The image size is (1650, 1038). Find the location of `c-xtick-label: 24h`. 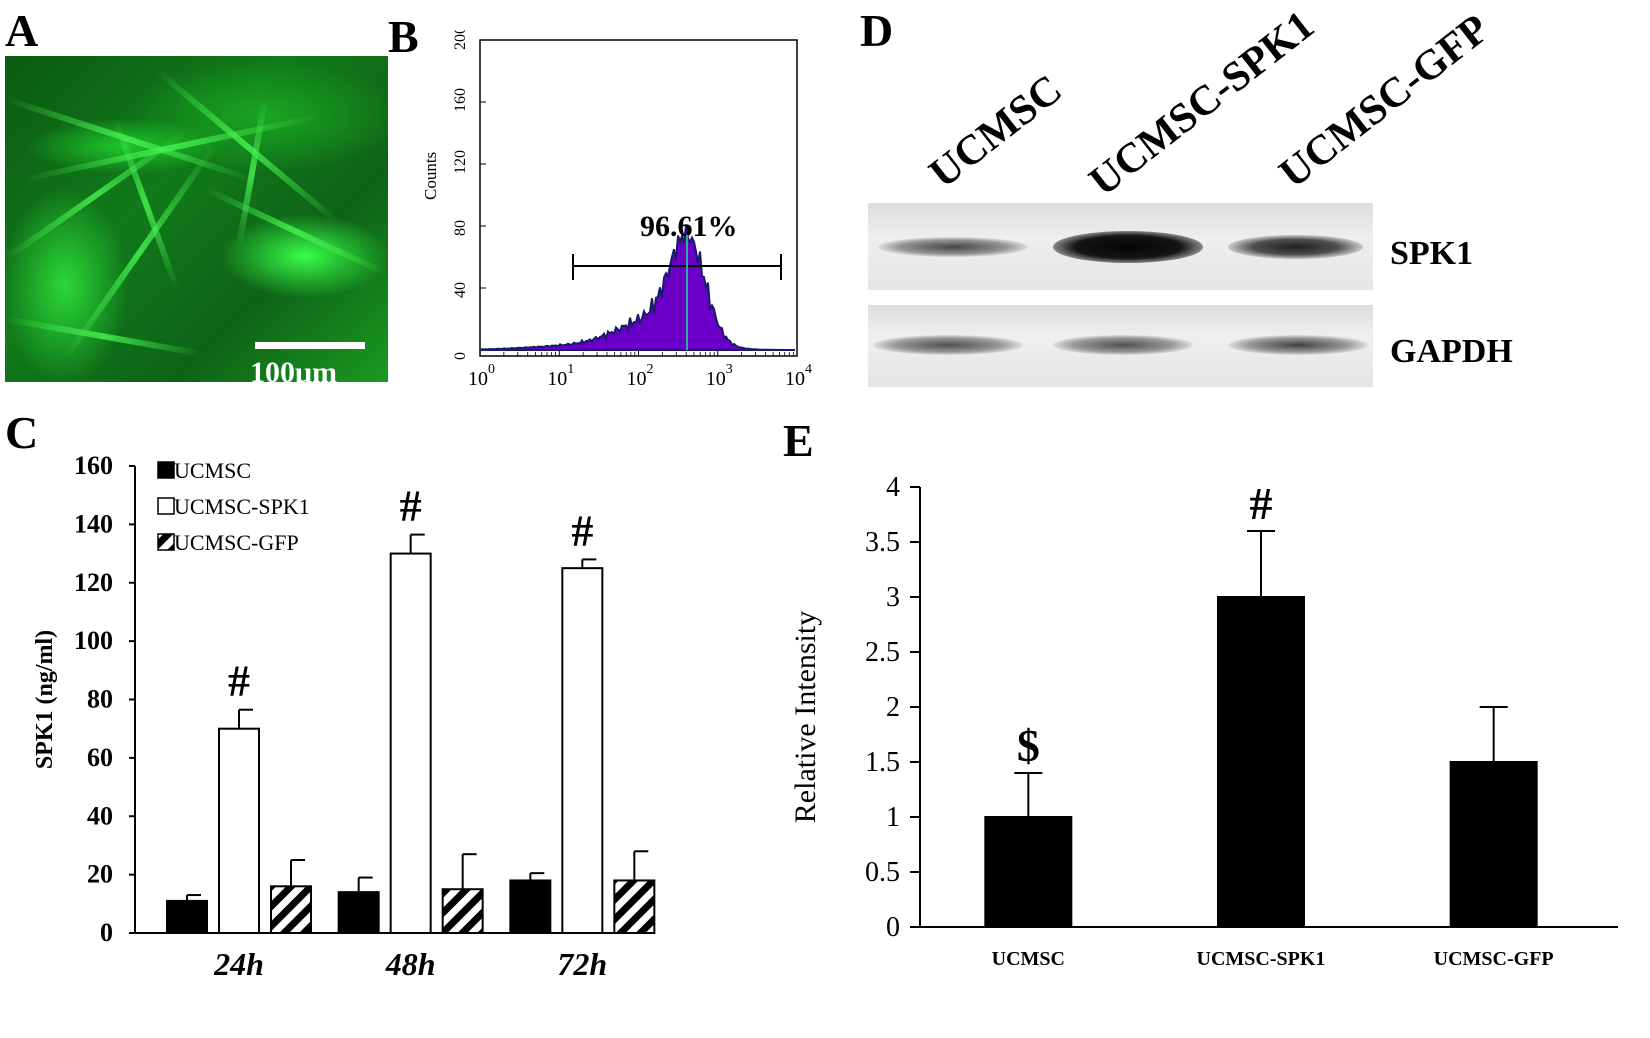

c-xtick-label: 24h is located at coordinates (238, 964).